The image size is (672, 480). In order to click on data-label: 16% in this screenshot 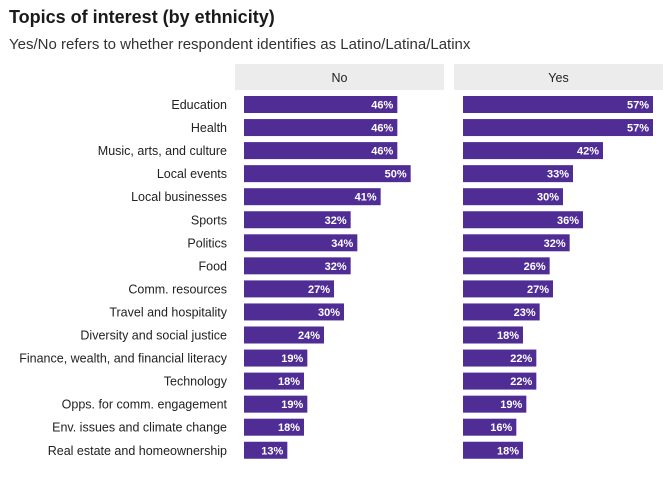, I will do `click(501, 428)`.